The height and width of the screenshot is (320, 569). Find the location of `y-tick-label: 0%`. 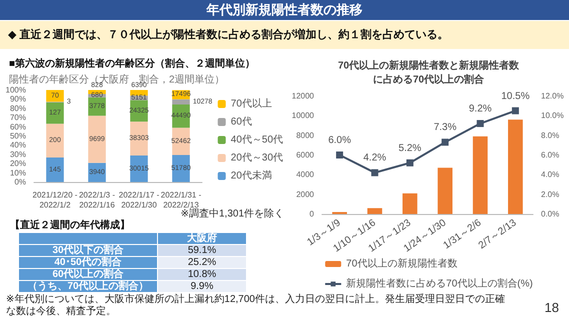

y-tick-label: 0% is located at coordinates (20, 182).